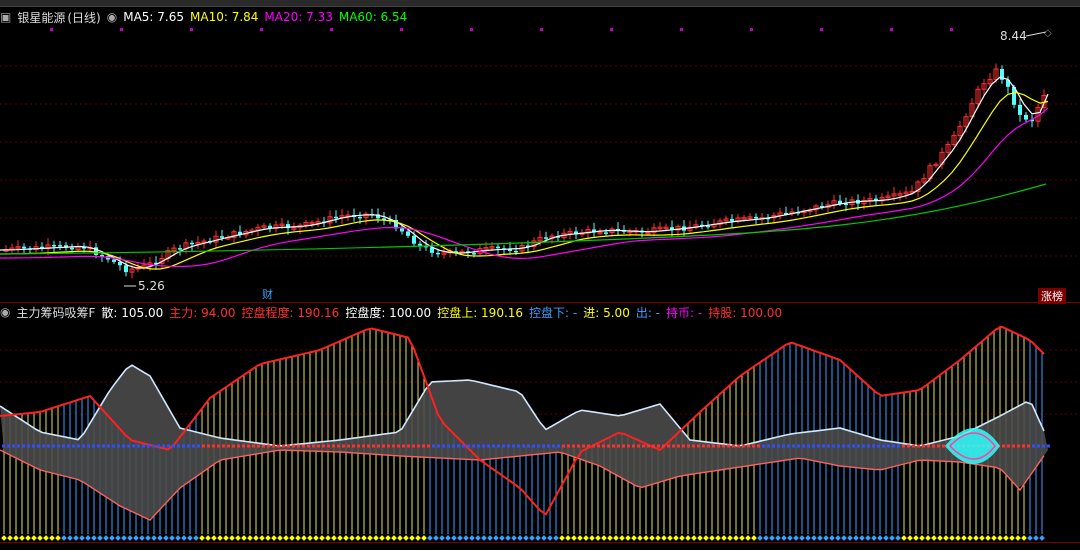 This screenshot has height=550, width=1080. Describe the element at coordinates (1048, 33) in the screenshot. I see `diamond-icon: ◇` at that location.